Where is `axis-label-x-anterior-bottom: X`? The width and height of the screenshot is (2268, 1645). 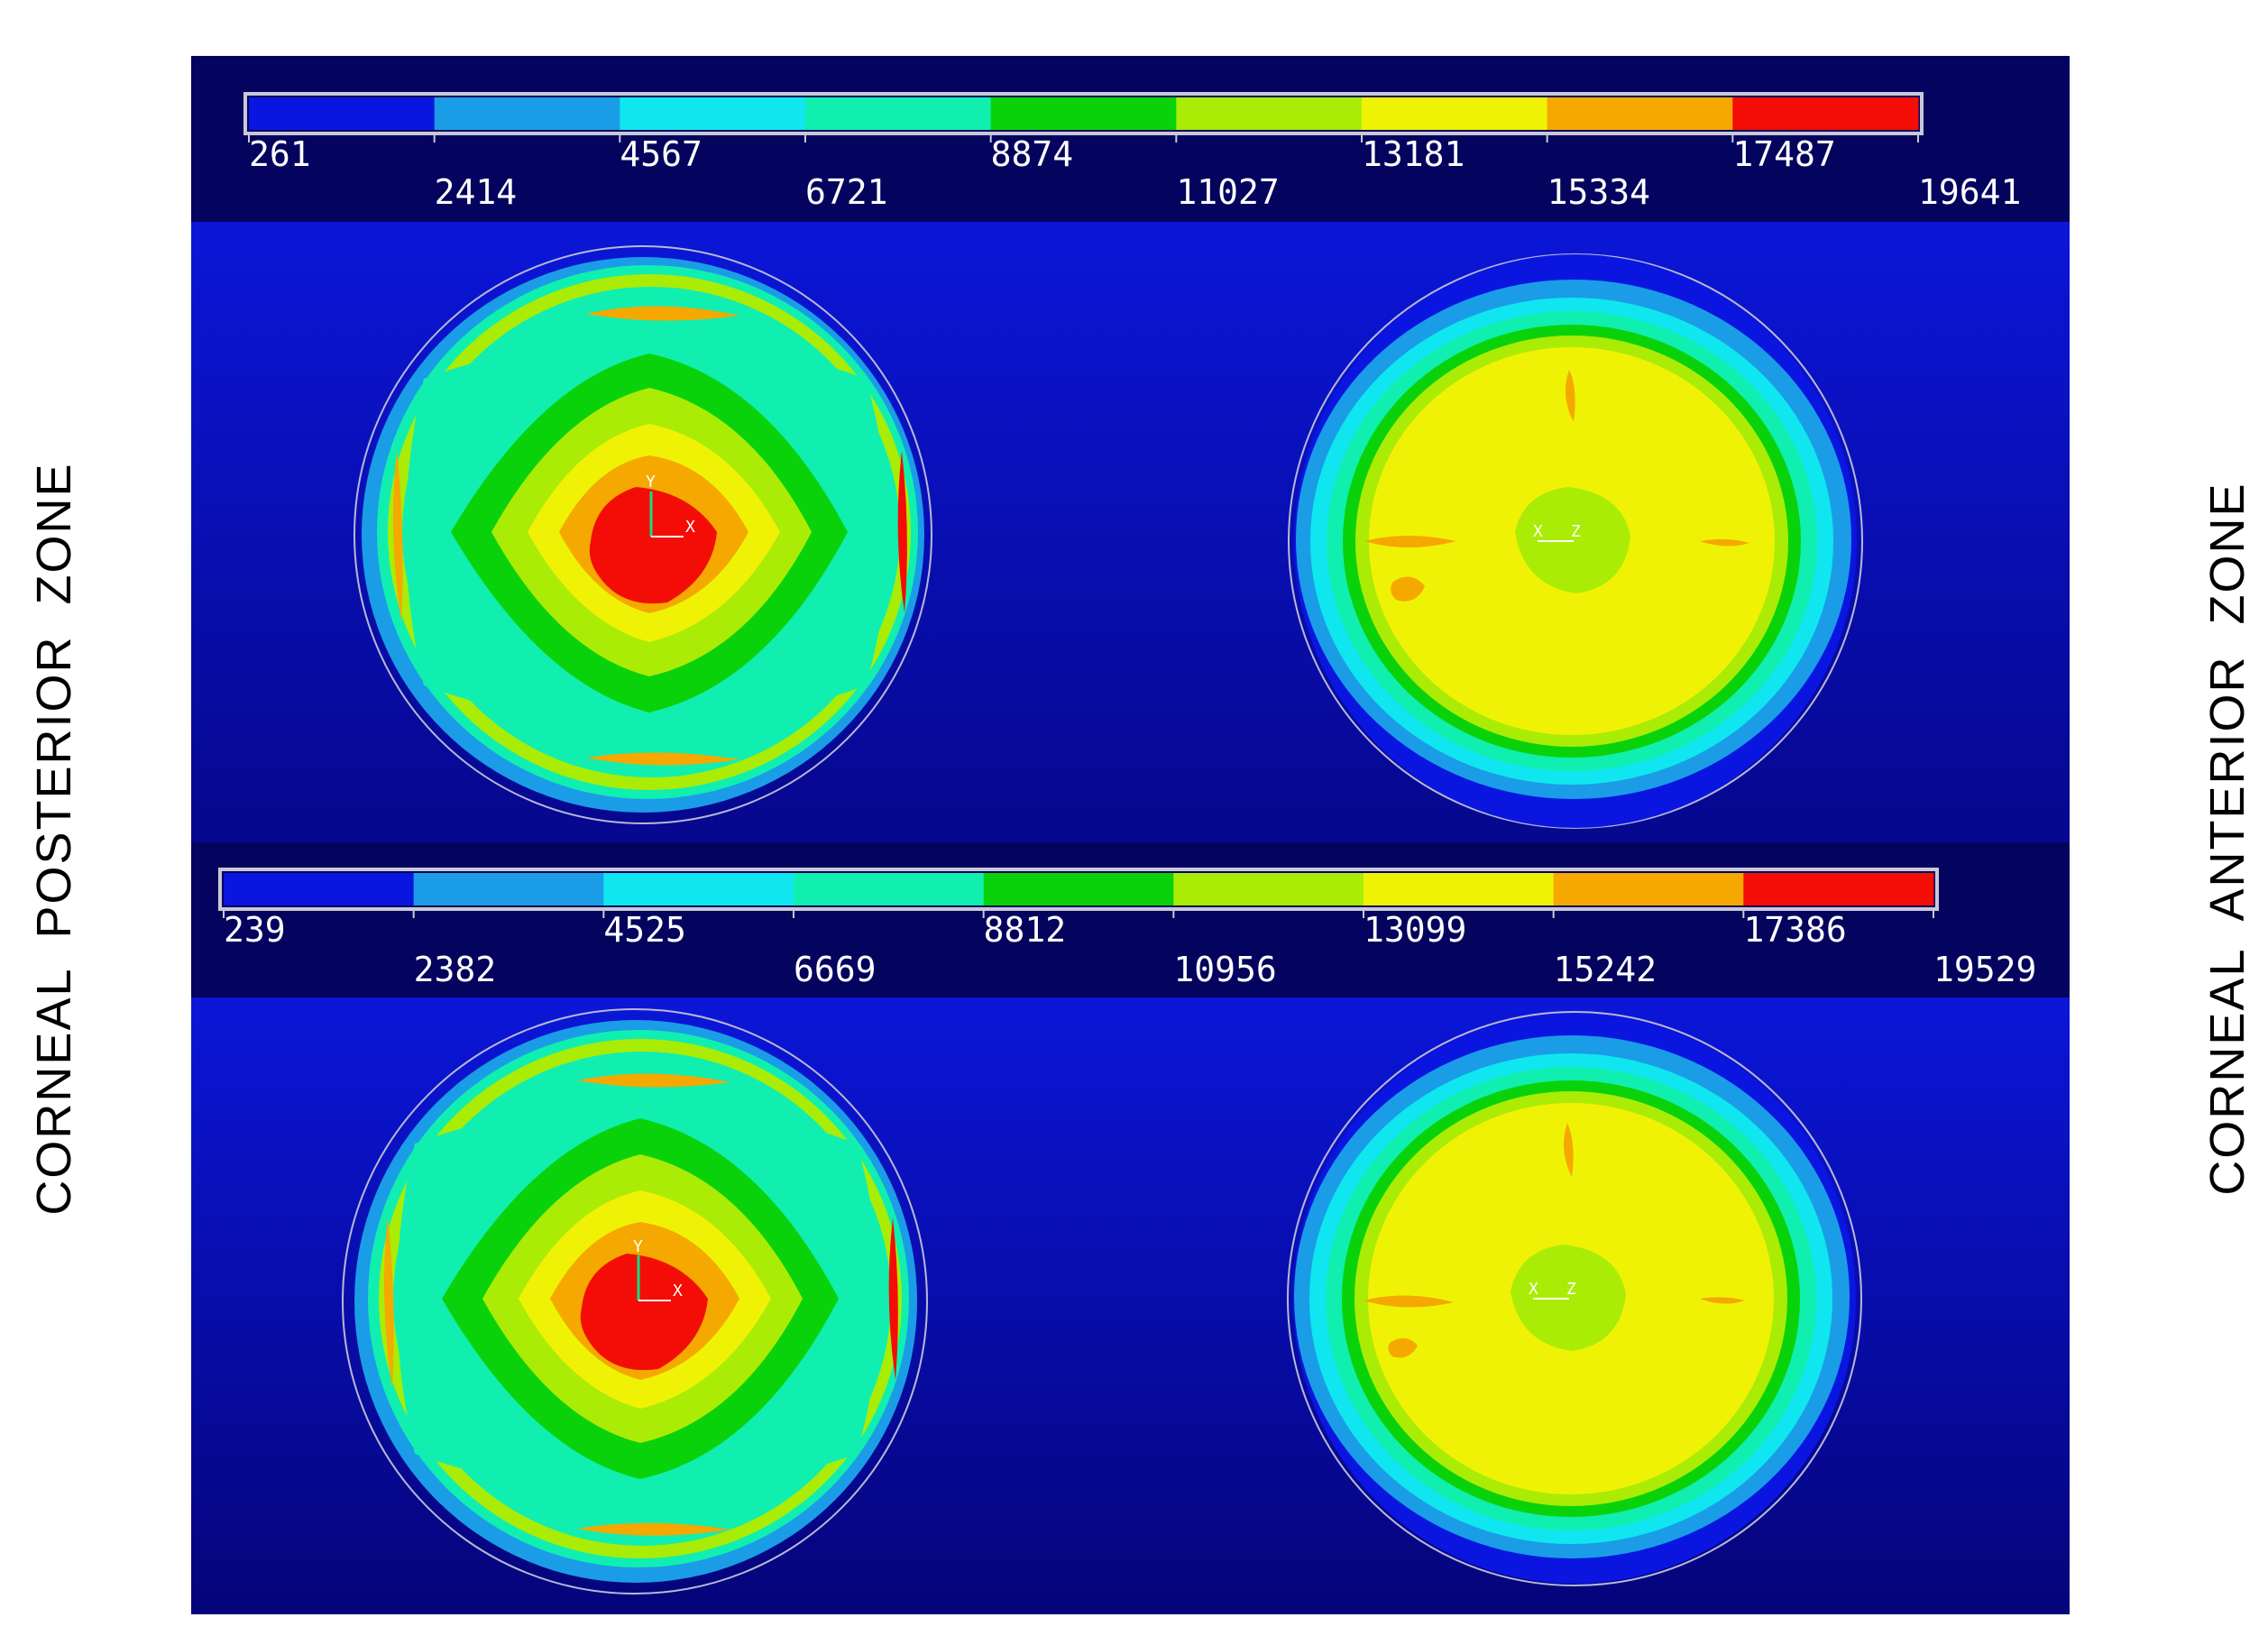 axis-label-x-anterior-bottom: X is located at coordinates (1533, 1289).